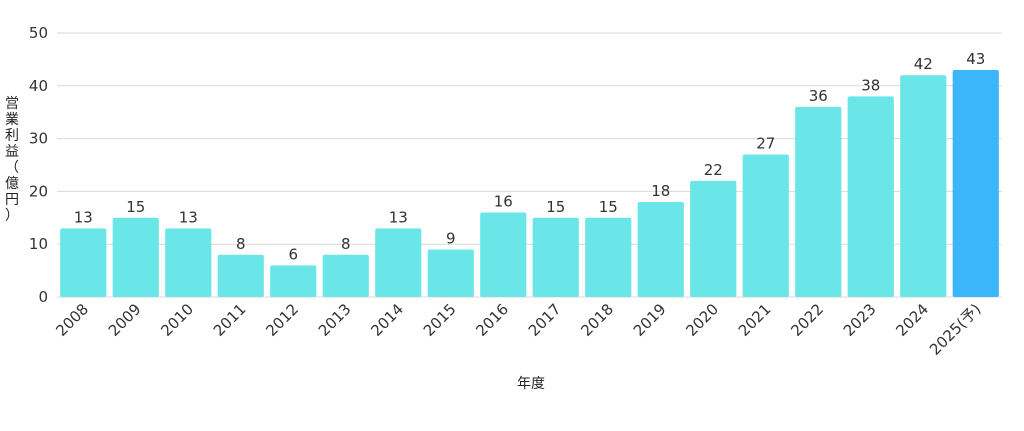 This screenshot has height=431, width=1024. Describe the element at coordinates (440, 320) in the screenshot. I see `x-tick-label: 2015` at that location.